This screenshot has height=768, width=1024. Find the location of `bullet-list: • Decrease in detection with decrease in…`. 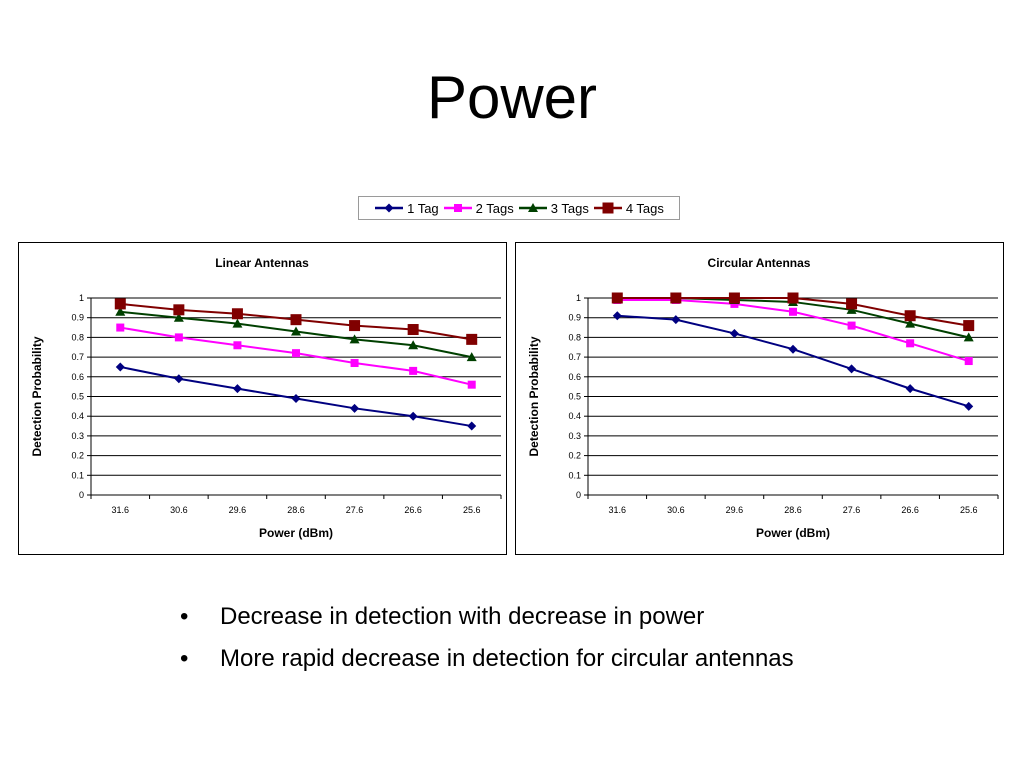

bullet-list: • Decrease in detection with decrease in… is located at coordinates (487, 638).